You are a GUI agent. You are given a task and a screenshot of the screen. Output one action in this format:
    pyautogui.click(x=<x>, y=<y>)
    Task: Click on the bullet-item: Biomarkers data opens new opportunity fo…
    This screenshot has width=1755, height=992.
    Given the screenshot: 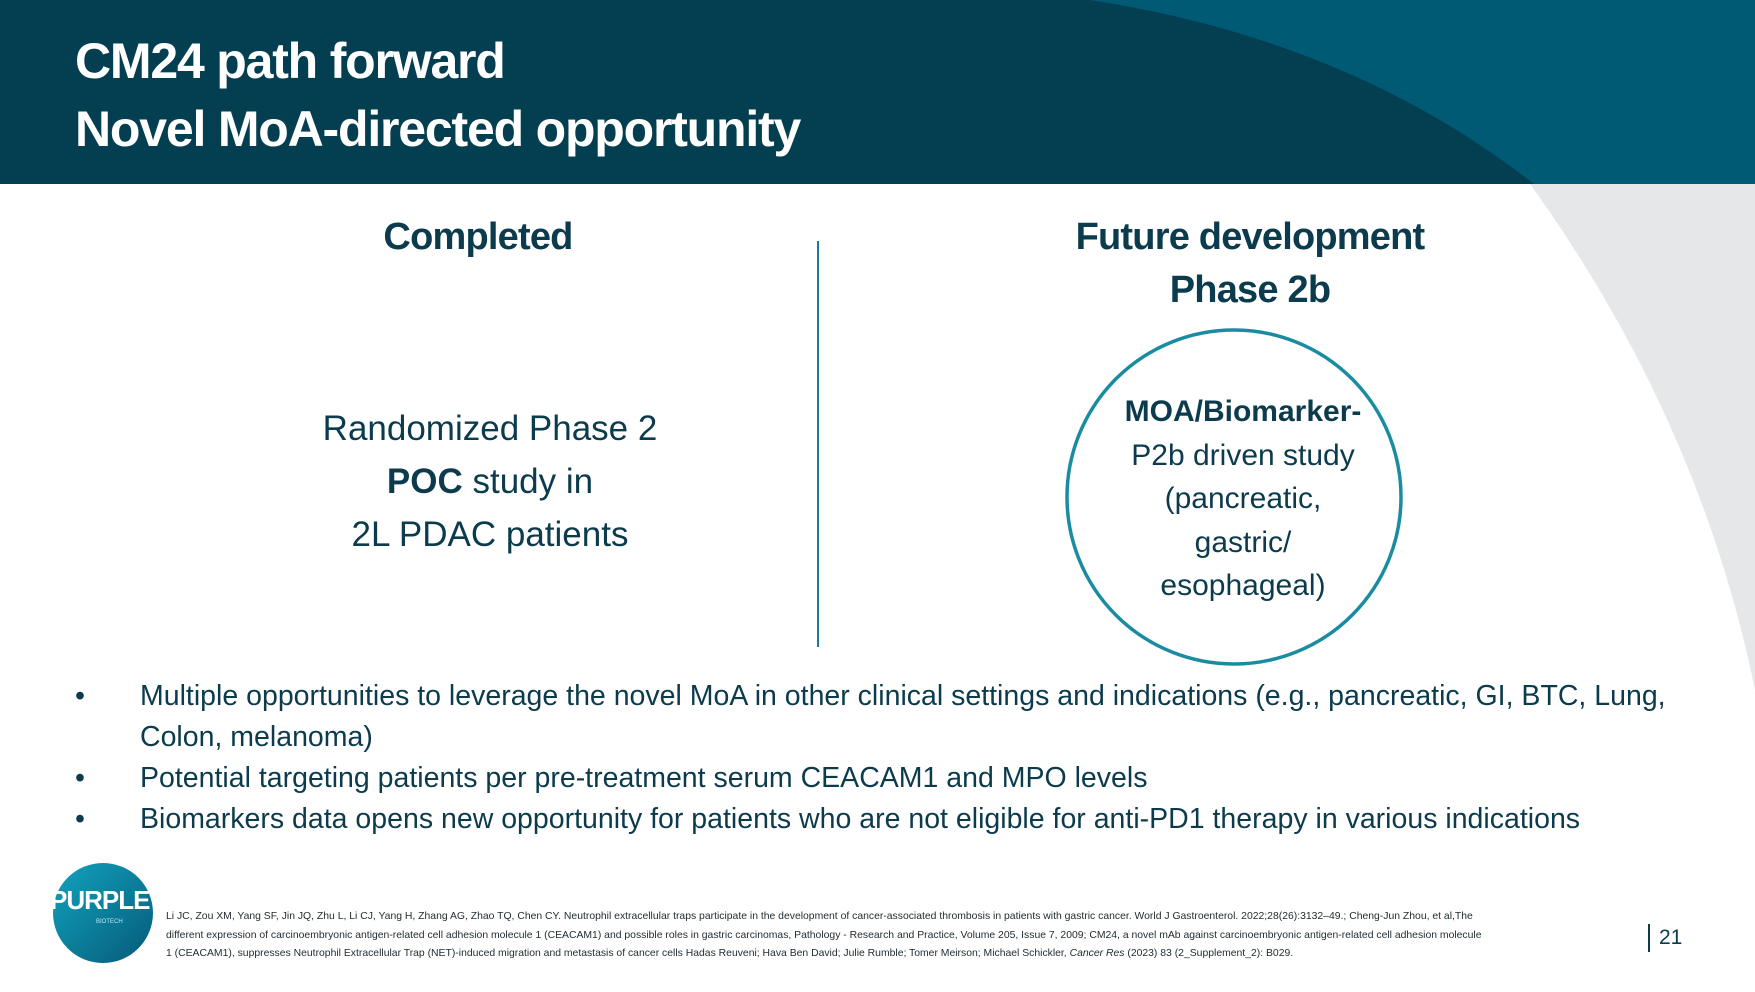 What is the action you would take?
    pyautogui.click(x=893, y=819)
    